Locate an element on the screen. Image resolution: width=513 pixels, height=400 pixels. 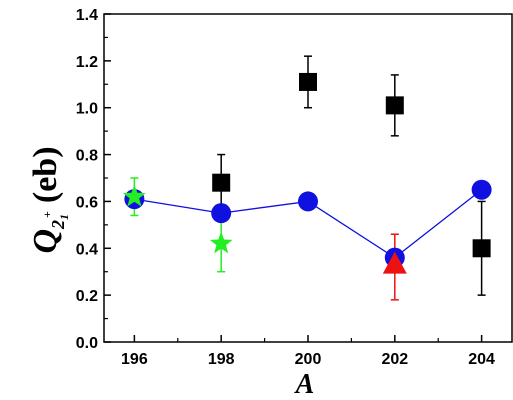
triangle-point is located at coordinates (394, 262).